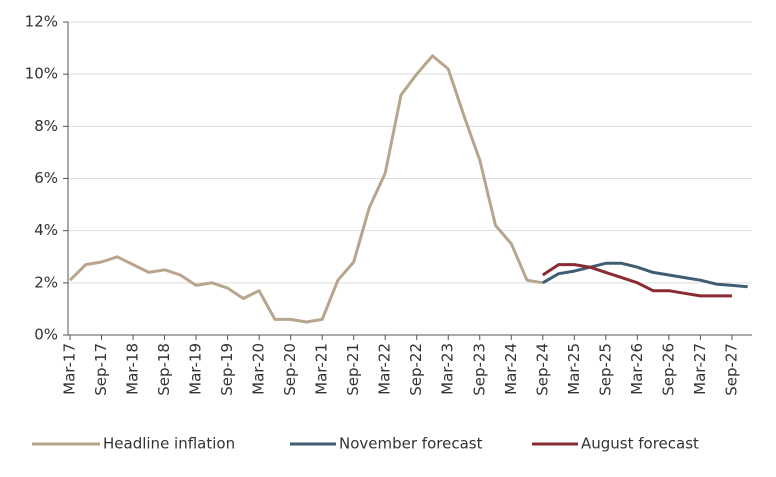  Describe the element at coordinates (385, 369) in the screenshot. I see `x-tick-label: Mar-22` at that location.